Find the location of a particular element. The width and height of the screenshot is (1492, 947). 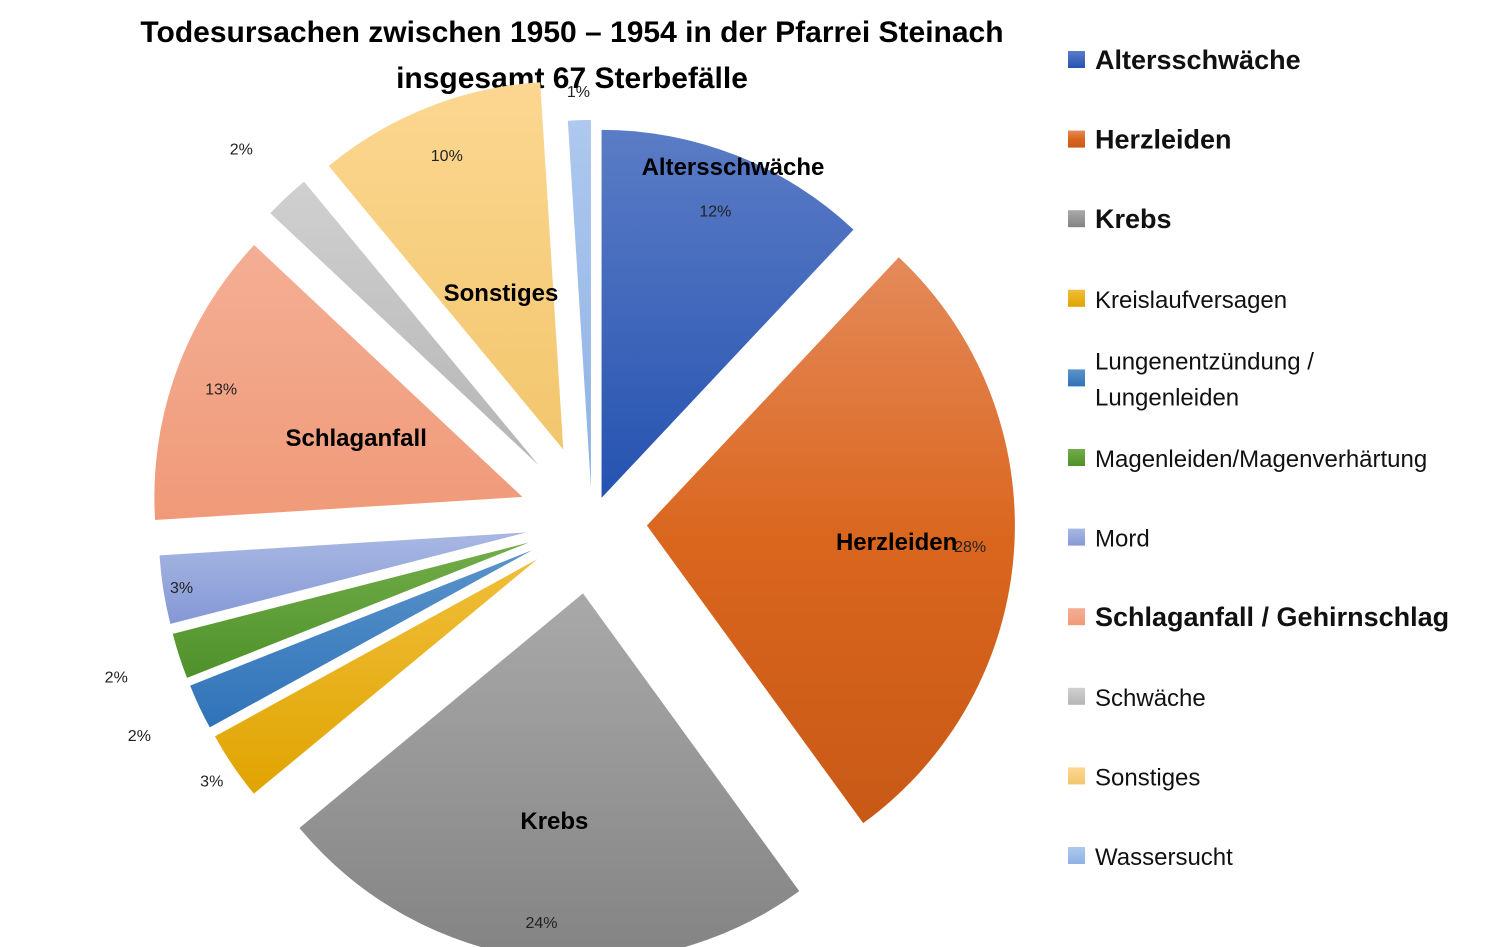

slice-kreislaufversagen is located at coordinates (376, 676).